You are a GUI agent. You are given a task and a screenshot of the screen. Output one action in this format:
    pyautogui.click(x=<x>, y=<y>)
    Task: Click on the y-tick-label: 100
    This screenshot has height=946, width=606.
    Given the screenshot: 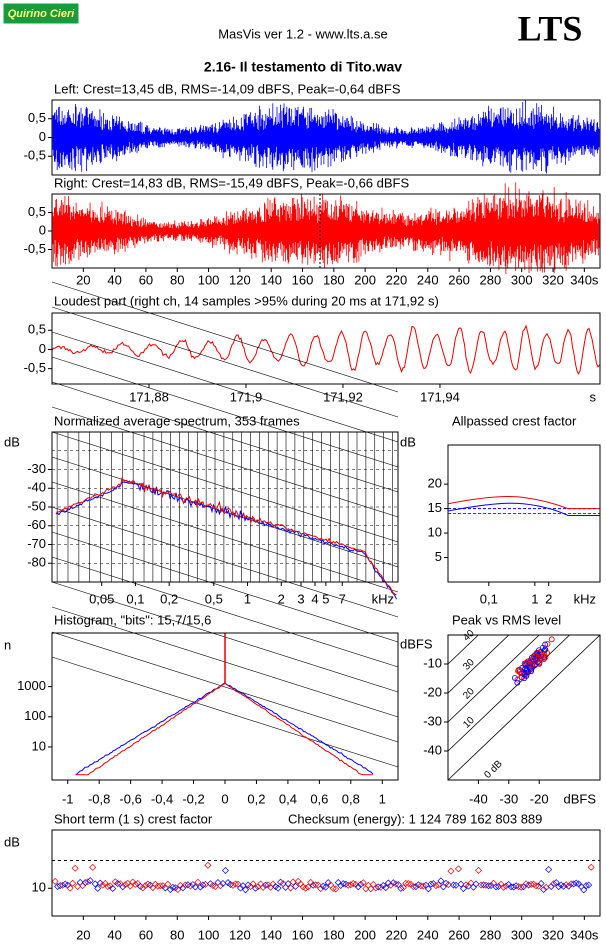 What is the action you would take?
    pyautogui.click(x=35, y=715)
    